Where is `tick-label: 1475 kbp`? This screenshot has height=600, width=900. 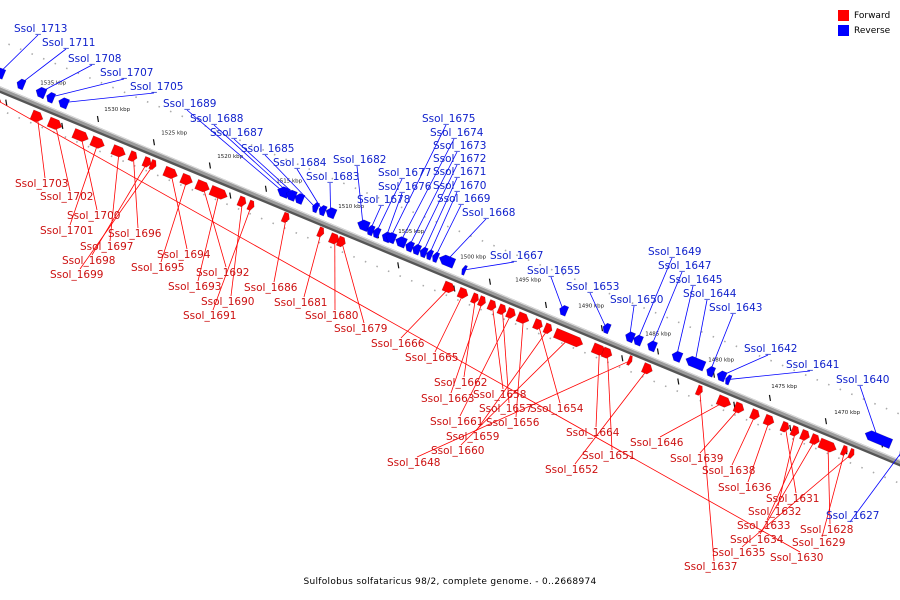
tick-label: 1475 kbp is located at coordinates (784, 387).